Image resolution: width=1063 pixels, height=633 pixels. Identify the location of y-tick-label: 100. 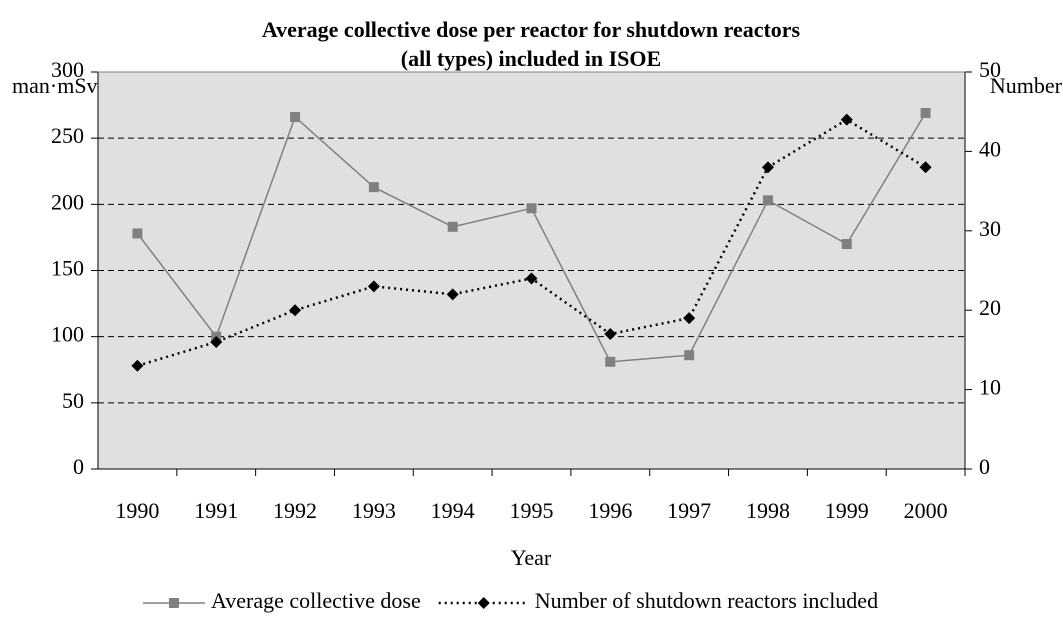
(67, 334).